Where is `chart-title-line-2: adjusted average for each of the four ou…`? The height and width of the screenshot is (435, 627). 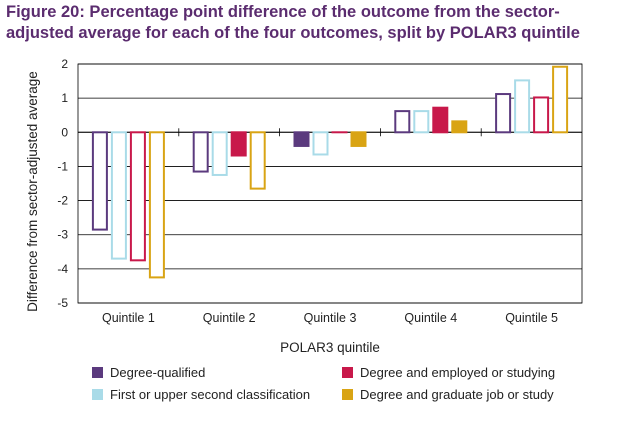 chart-title-line-2: adjusted average for each of the four ou… is located at coordinates (293, 33).